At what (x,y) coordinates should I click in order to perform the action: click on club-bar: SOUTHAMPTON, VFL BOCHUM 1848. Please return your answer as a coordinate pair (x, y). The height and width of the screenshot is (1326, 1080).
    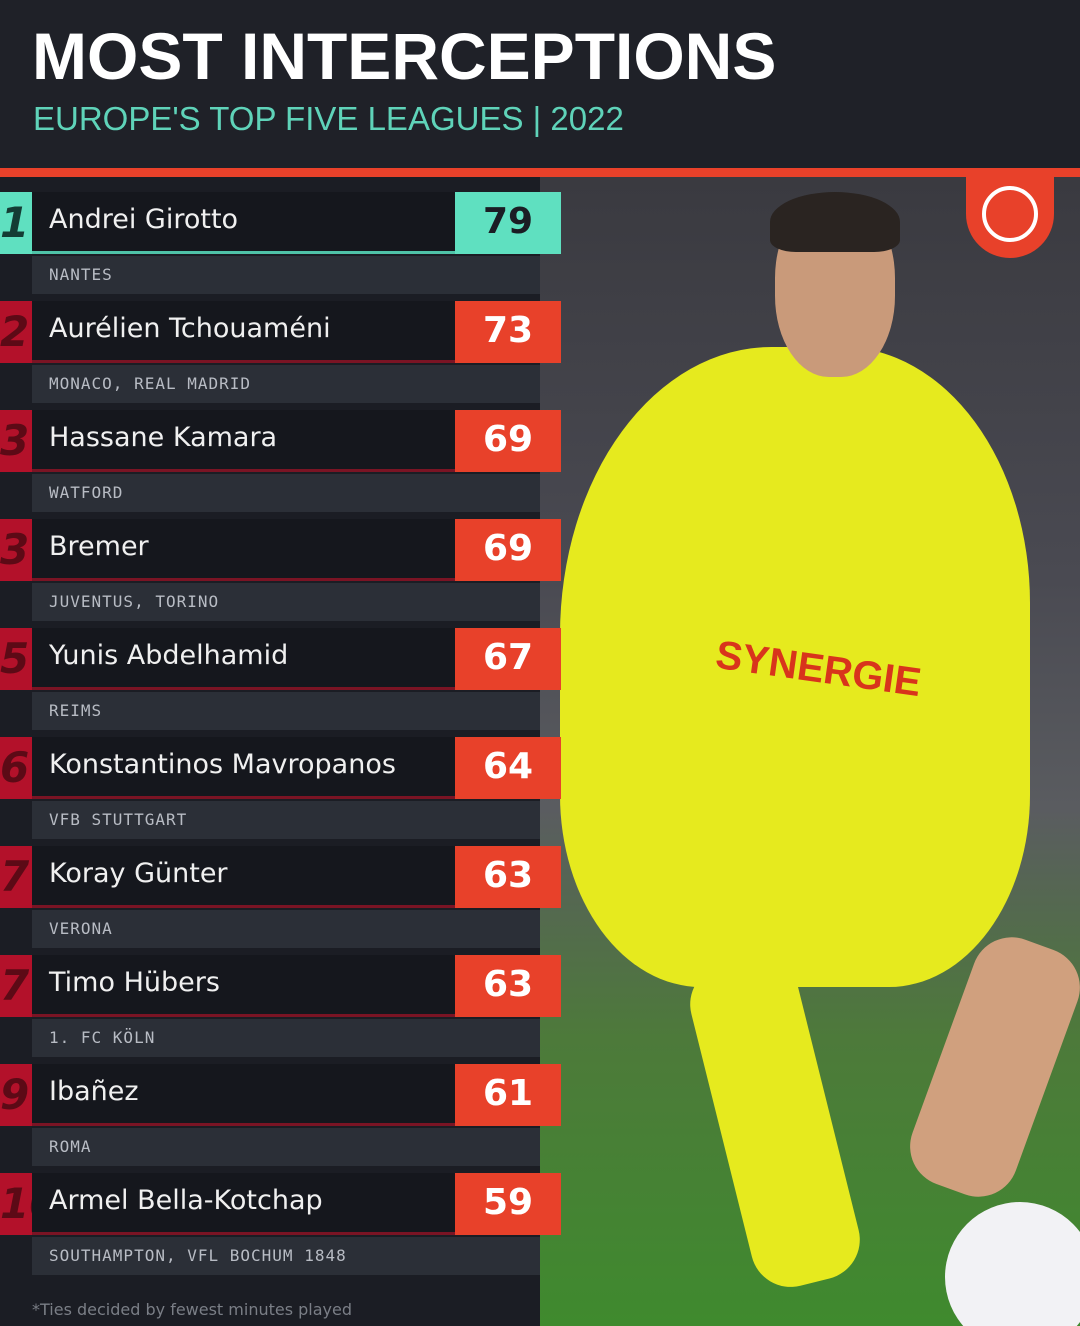
    Looking at the image, I should click on (286, 1256).